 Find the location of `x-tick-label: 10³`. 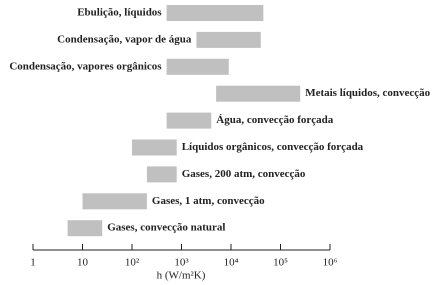

x-tick-label: 10³ is located at coordinates (181, 263).